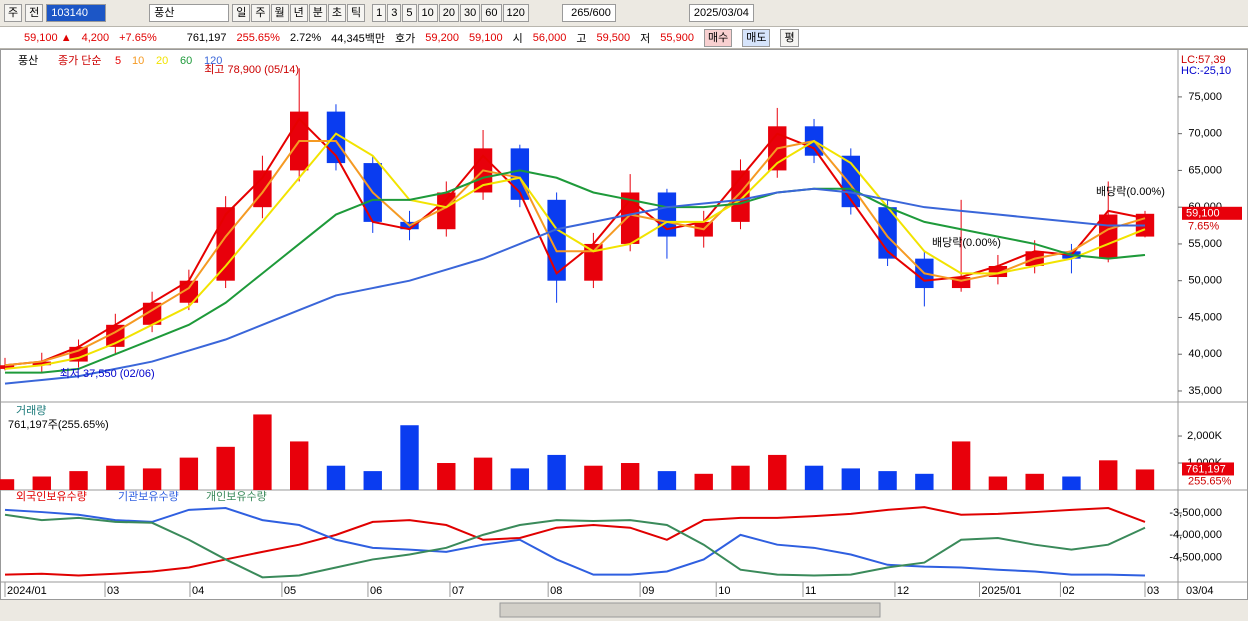 This screenshot has height=621, width=1248. Describe the element at coordinates (251, 69) in the screenshot. I see `annotation: 최고 78,900 (05/14)` at that location.